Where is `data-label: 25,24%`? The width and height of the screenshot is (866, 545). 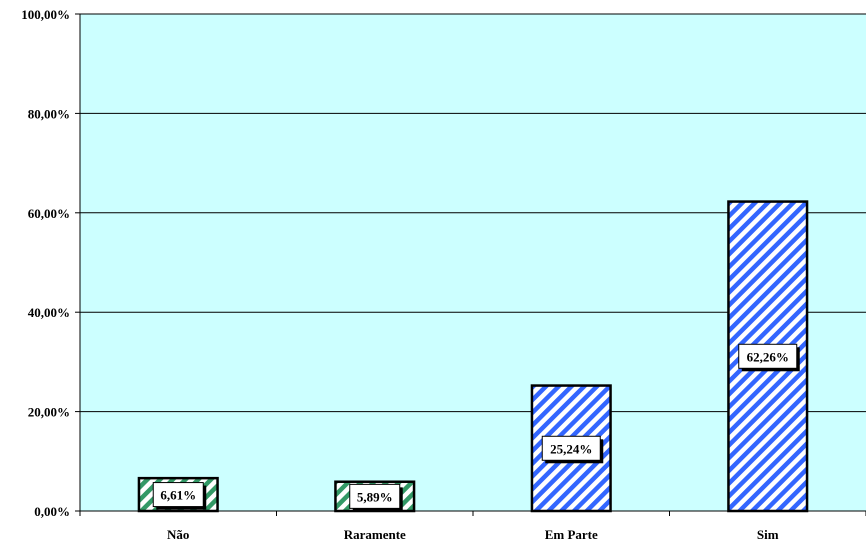
data-label: 25,24% is located at coordinates (572, 449).